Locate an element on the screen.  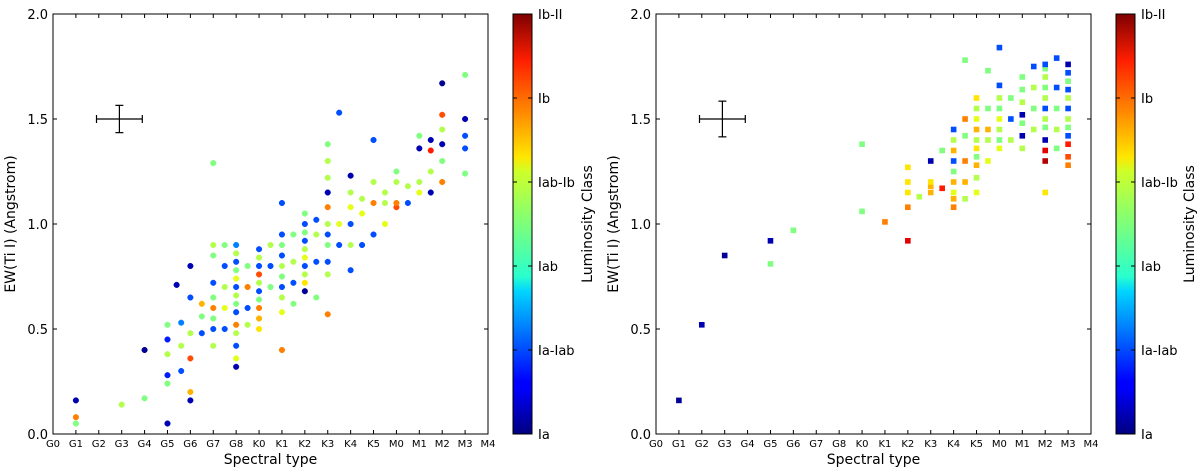
colorbar-gradient is located at coordinates (522, 224).